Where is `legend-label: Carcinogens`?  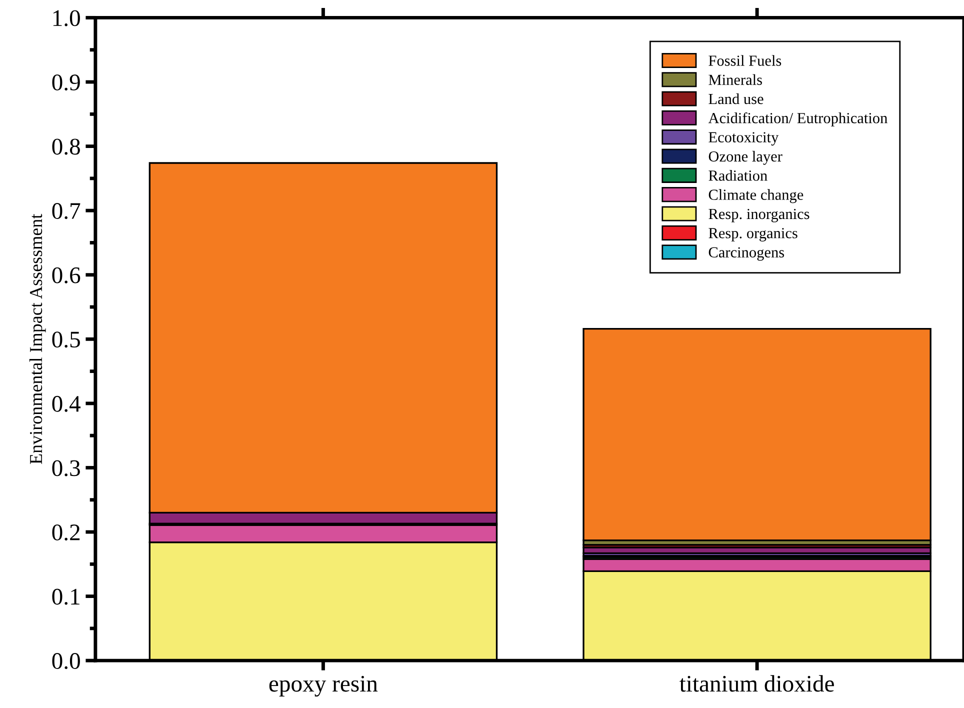
legend-label: Carcinogens is located at coordinates (746, 254).